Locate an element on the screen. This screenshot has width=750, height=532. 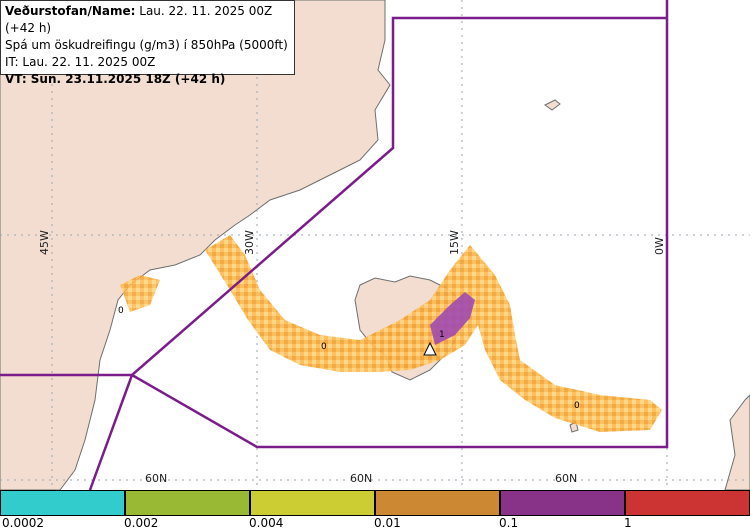
norway-coast is located at coordinates (737, 442).